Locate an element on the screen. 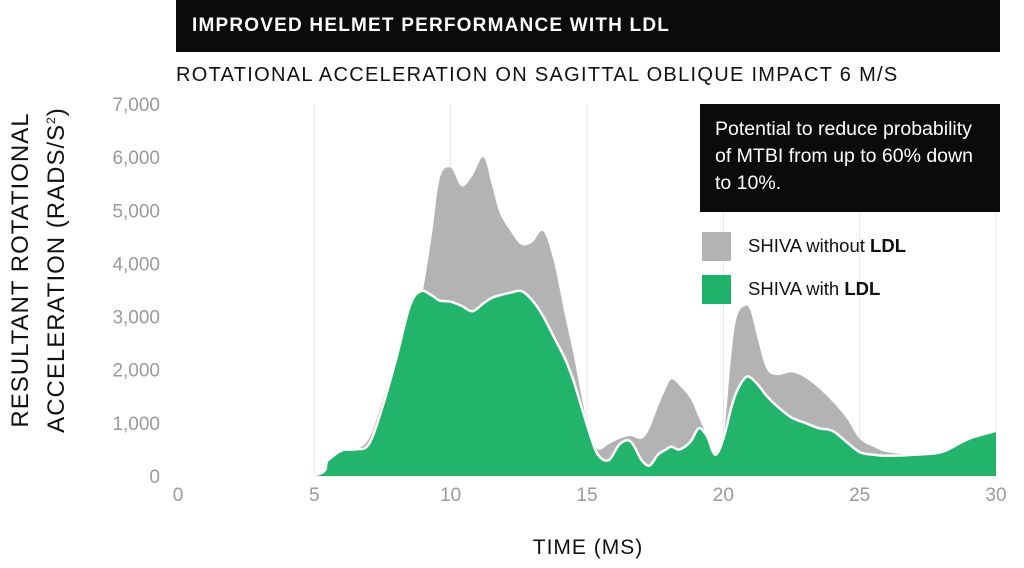 The image size is (1024, 568). y-tick-label: 2,000 is located at coordinates (136, 371).